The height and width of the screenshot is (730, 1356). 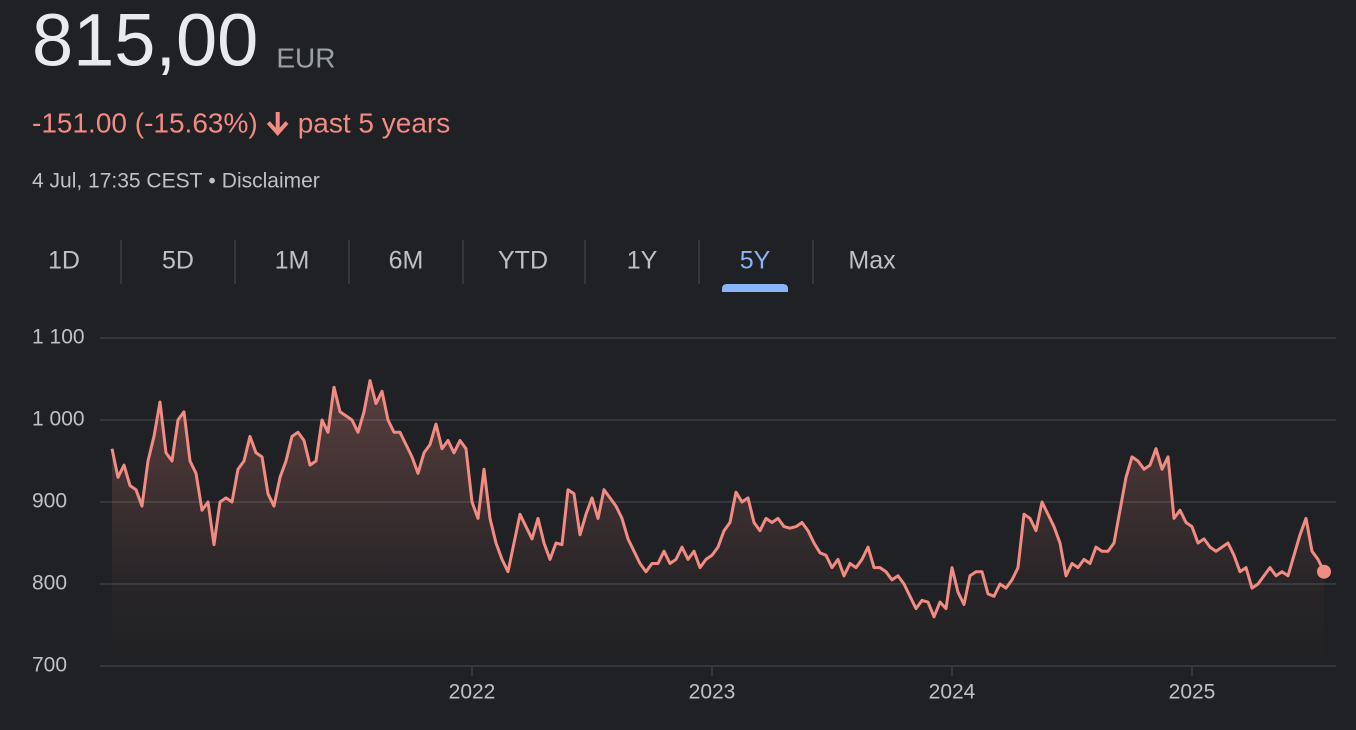 What do you see at coordinates (952, 692) in the screenshot?
I see `x-tick-label: 2024` at bounding box center [952, 692].